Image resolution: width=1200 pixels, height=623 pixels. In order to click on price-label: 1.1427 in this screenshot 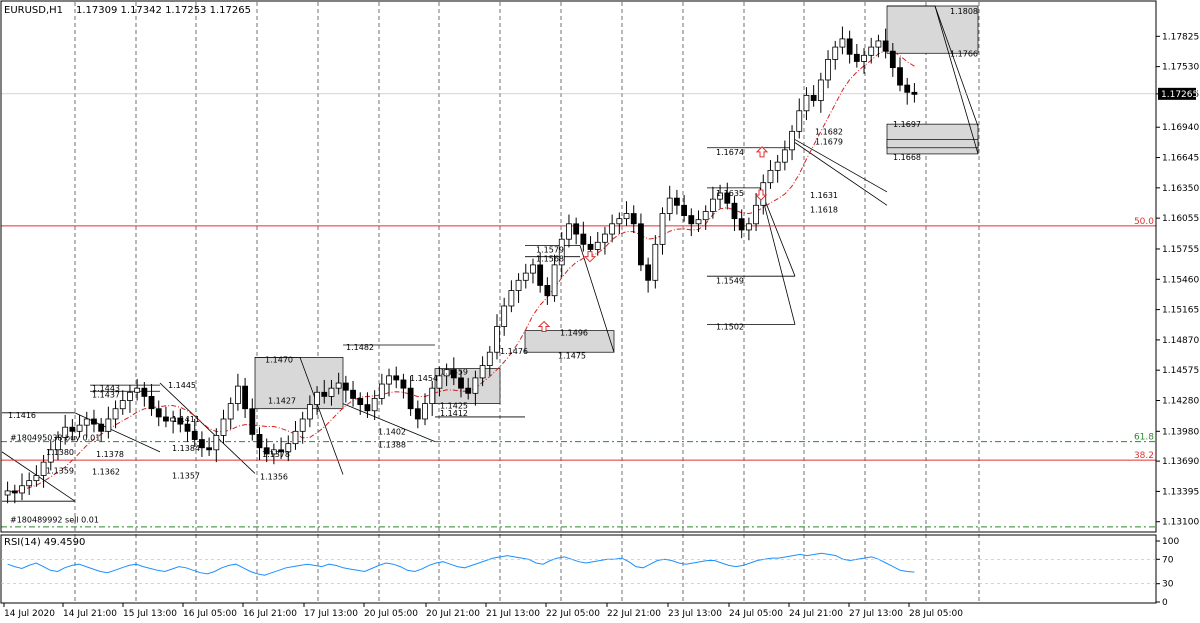, I will do `click(282, 401)`.